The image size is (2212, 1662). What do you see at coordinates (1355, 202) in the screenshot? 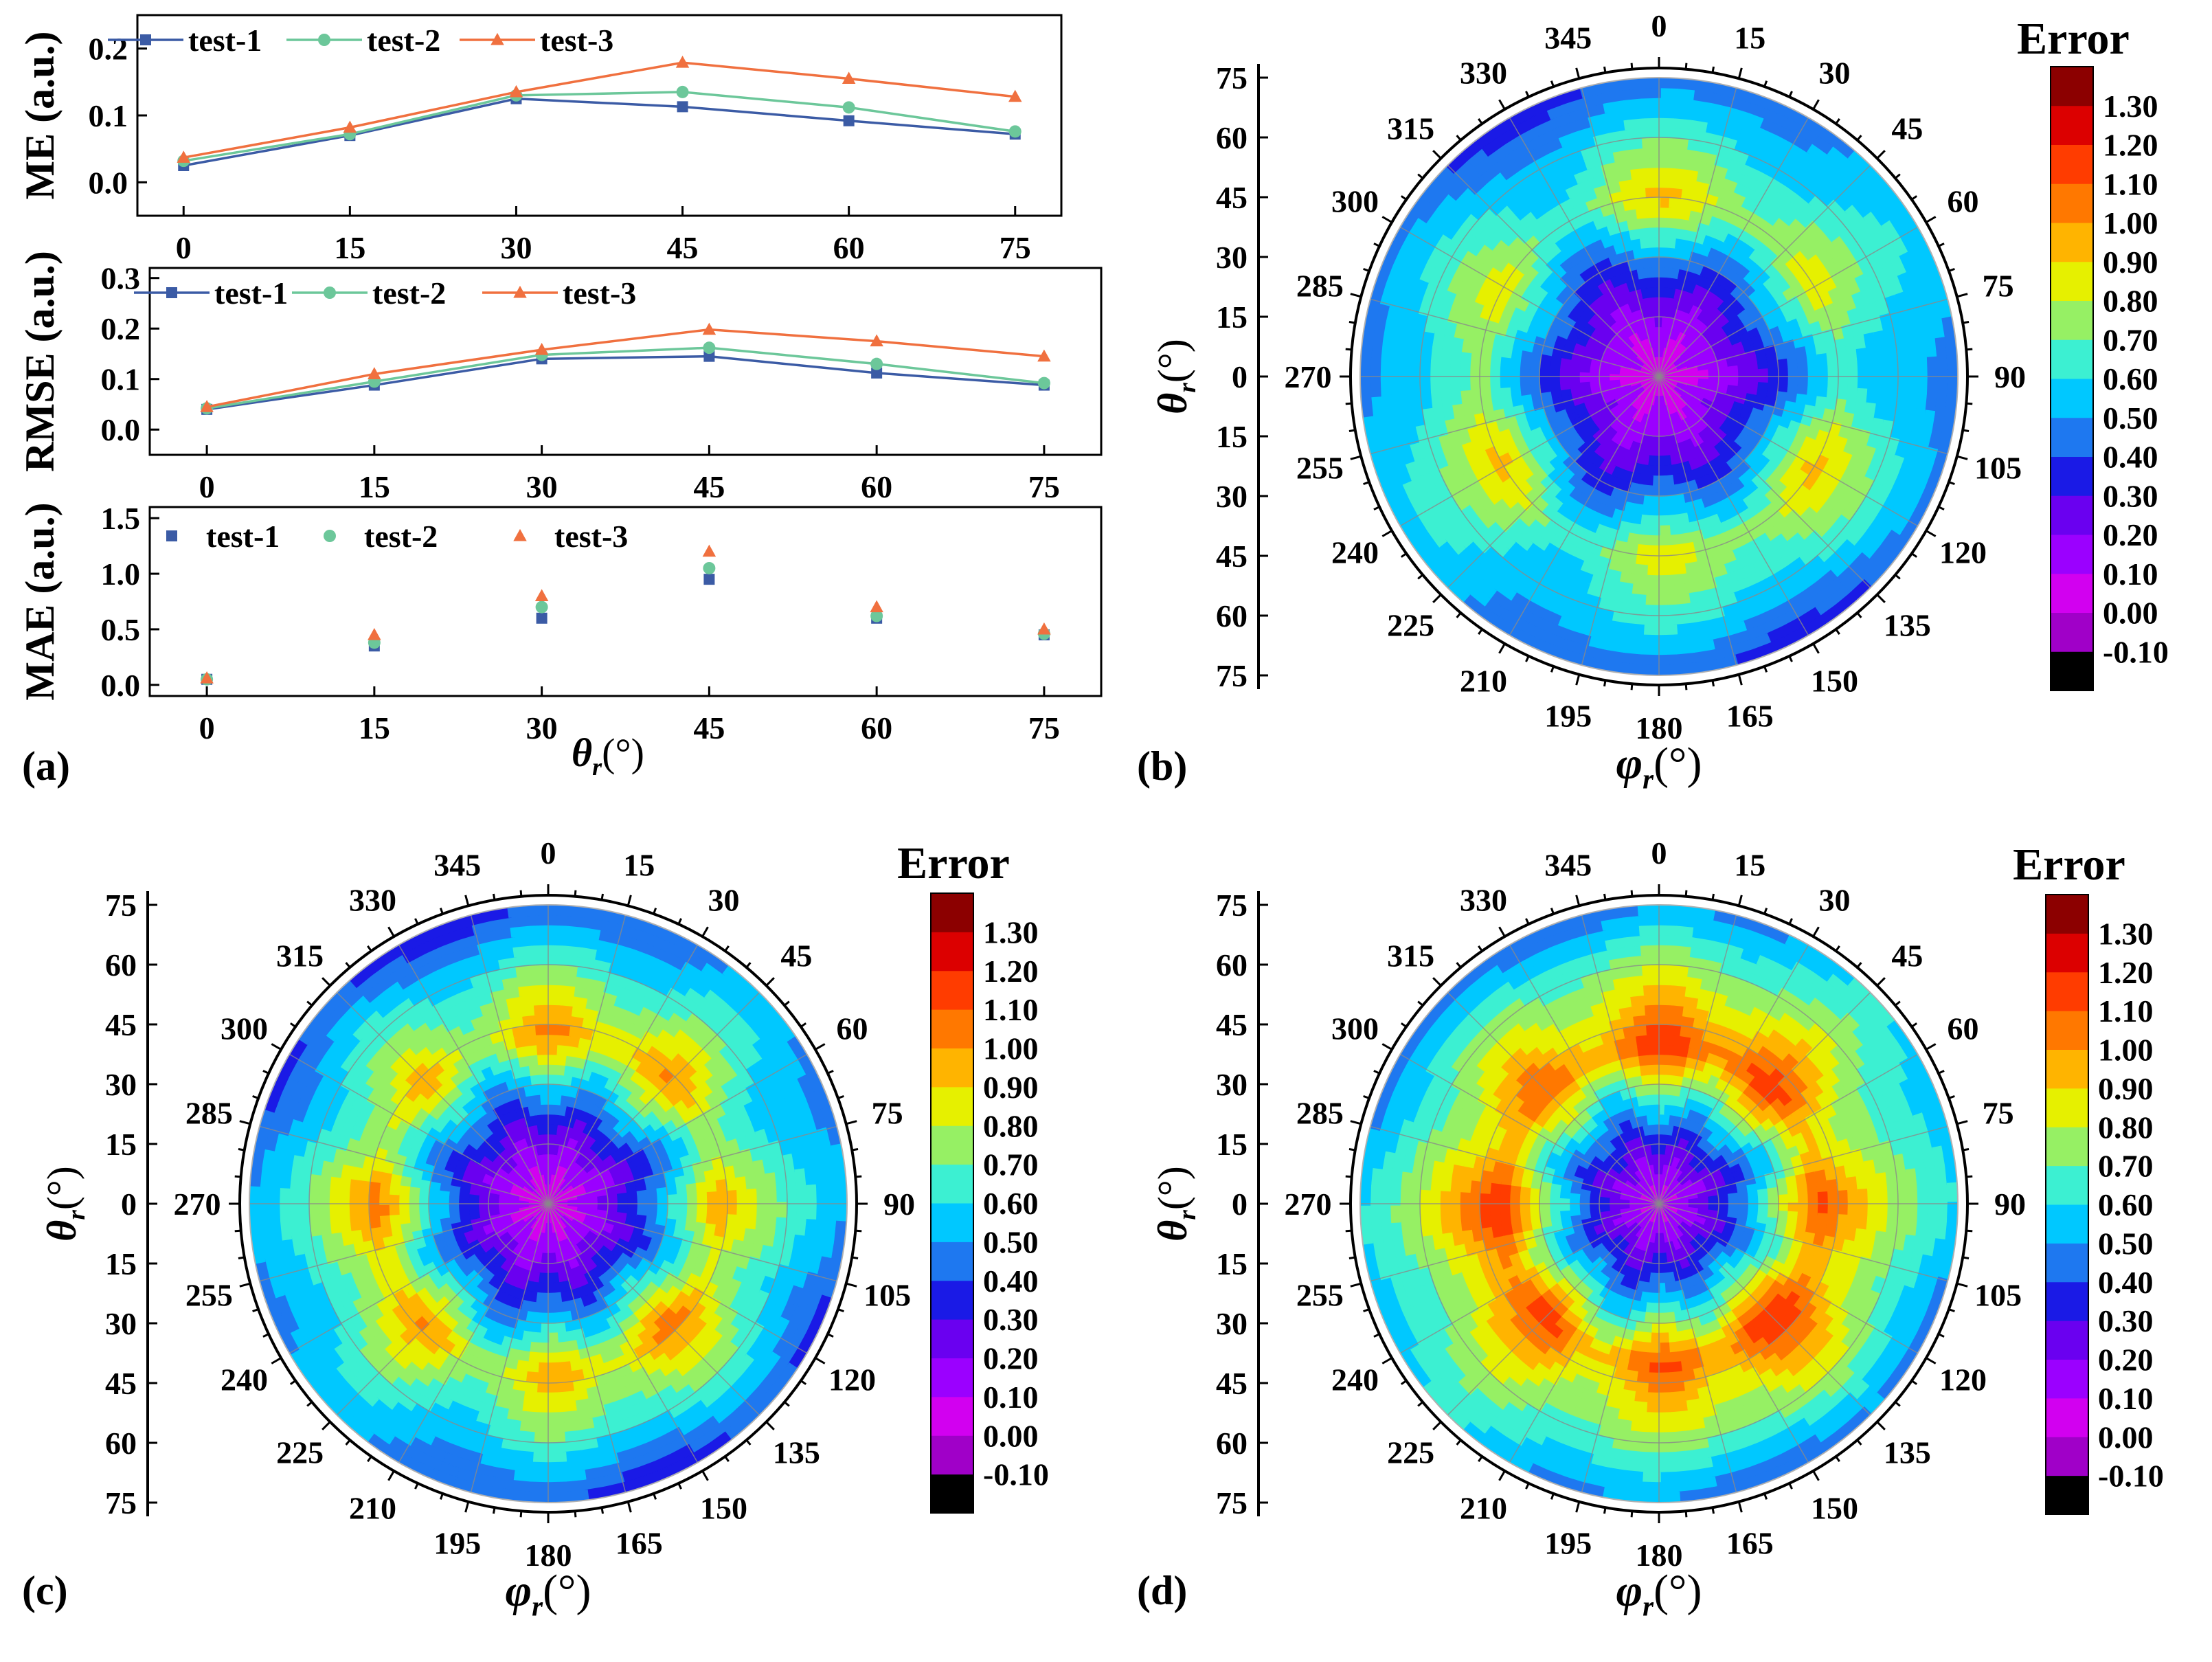
I see `phi-tick-label: 300` at bounding box center [1355, 202].